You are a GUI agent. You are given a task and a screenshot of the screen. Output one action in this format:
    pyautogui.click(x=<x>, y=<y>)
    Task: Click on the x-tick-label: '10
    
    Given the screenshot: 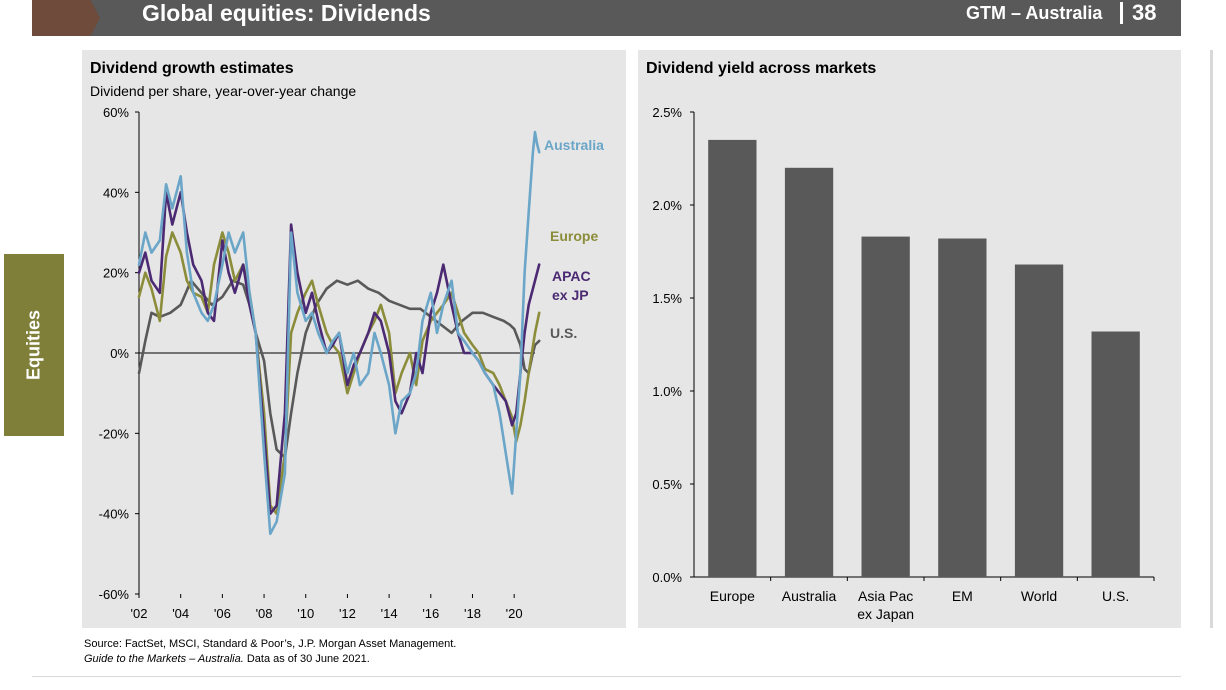 What is the action you would take?
    pyautogui.click(x=305, y=613)
    